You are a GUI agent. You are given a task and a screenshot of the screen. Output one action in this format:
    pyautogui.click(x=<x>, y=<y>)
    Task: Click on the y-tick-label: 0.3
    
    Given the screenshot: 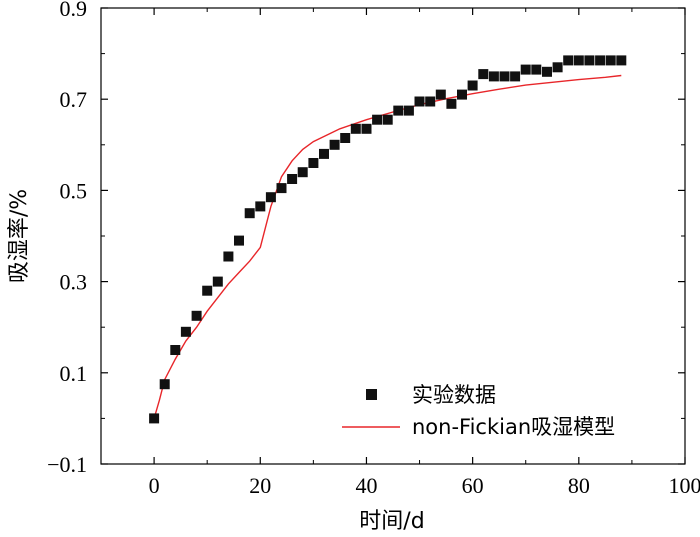 What is the action you would take?
    pyautogui.click(x=74, y=282)
    